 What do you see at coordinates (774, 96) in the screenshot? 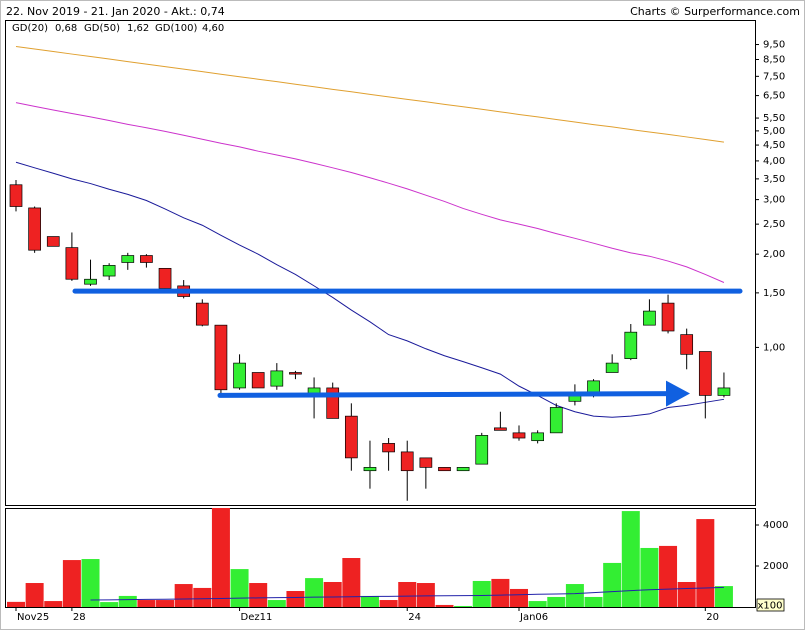
I see `y-tick-label: 6,50` at bounding box center [774, 96].